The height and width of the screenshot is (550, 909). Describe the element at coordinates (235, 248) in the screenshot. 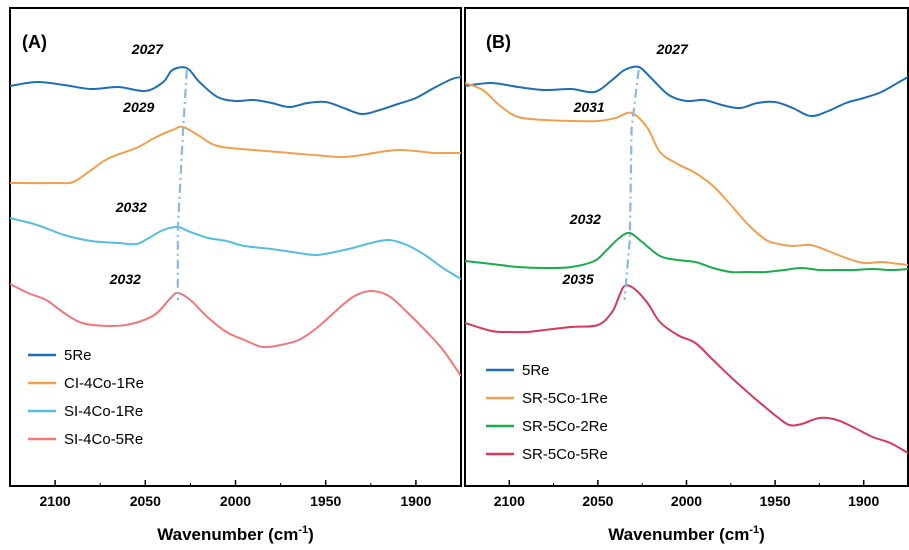

I see `series-line-si-4co-1re` at that location.